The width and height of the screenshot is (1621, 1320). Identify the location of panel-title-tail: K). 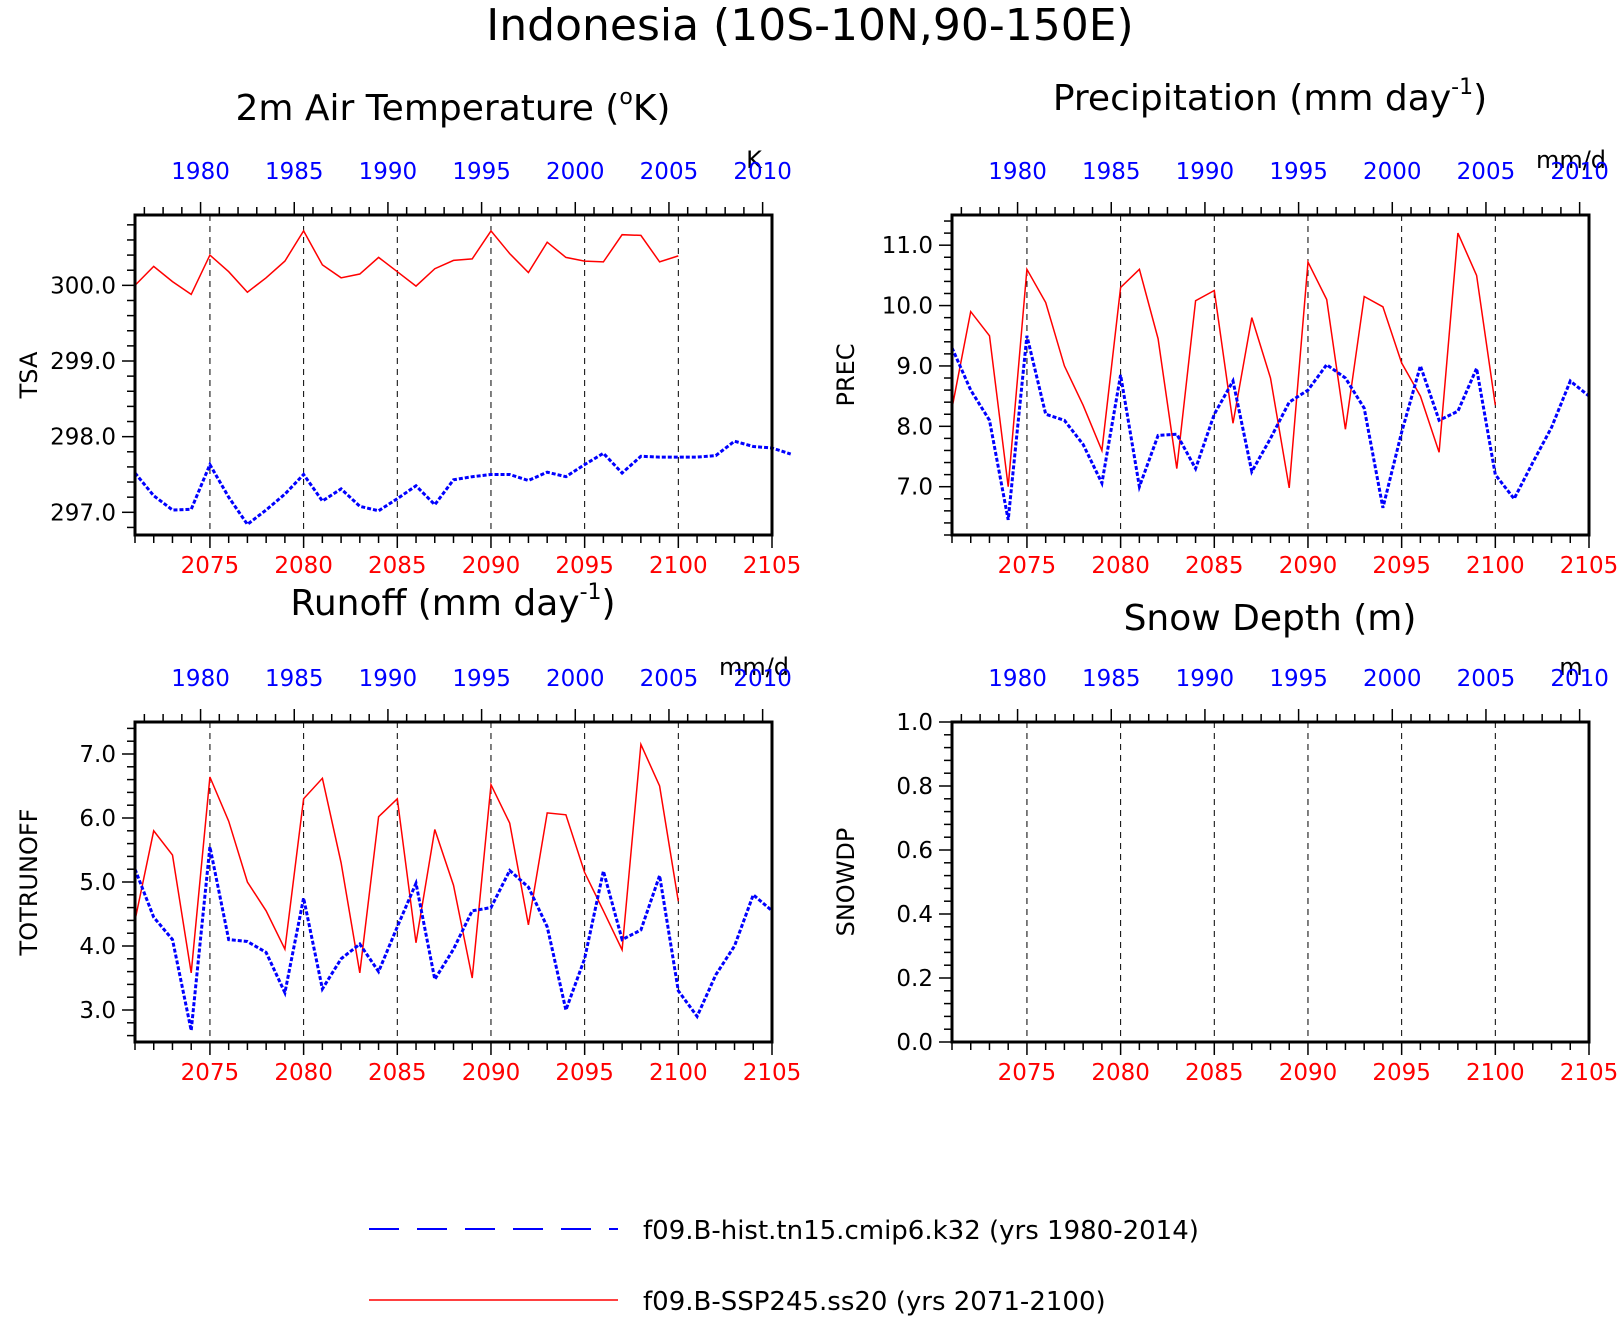
(652, 108).